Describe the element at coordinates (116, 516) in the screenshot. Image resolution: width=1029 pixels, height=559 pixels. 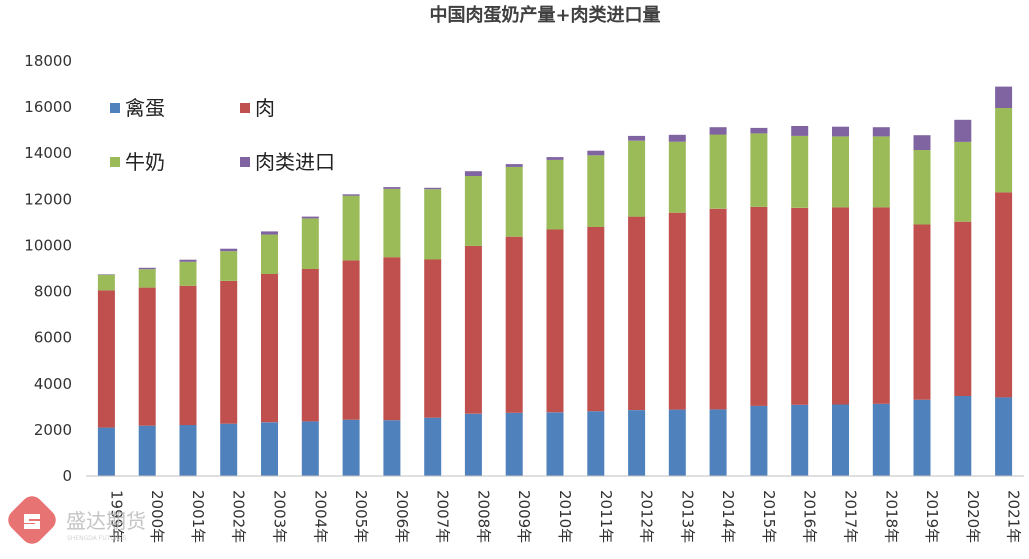
I see `x-tick-label: 1999年` at that location.